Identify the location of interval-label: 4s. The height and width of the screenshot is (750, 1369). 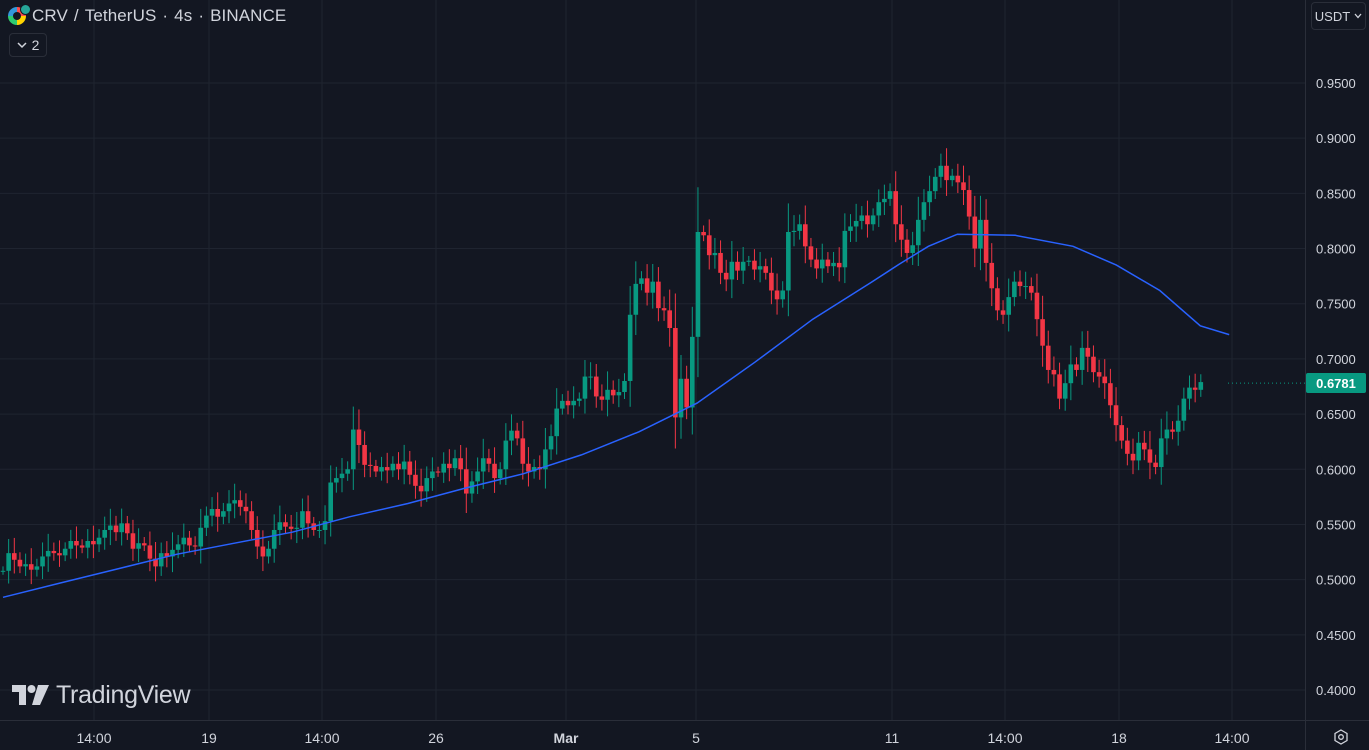
(183, 15).